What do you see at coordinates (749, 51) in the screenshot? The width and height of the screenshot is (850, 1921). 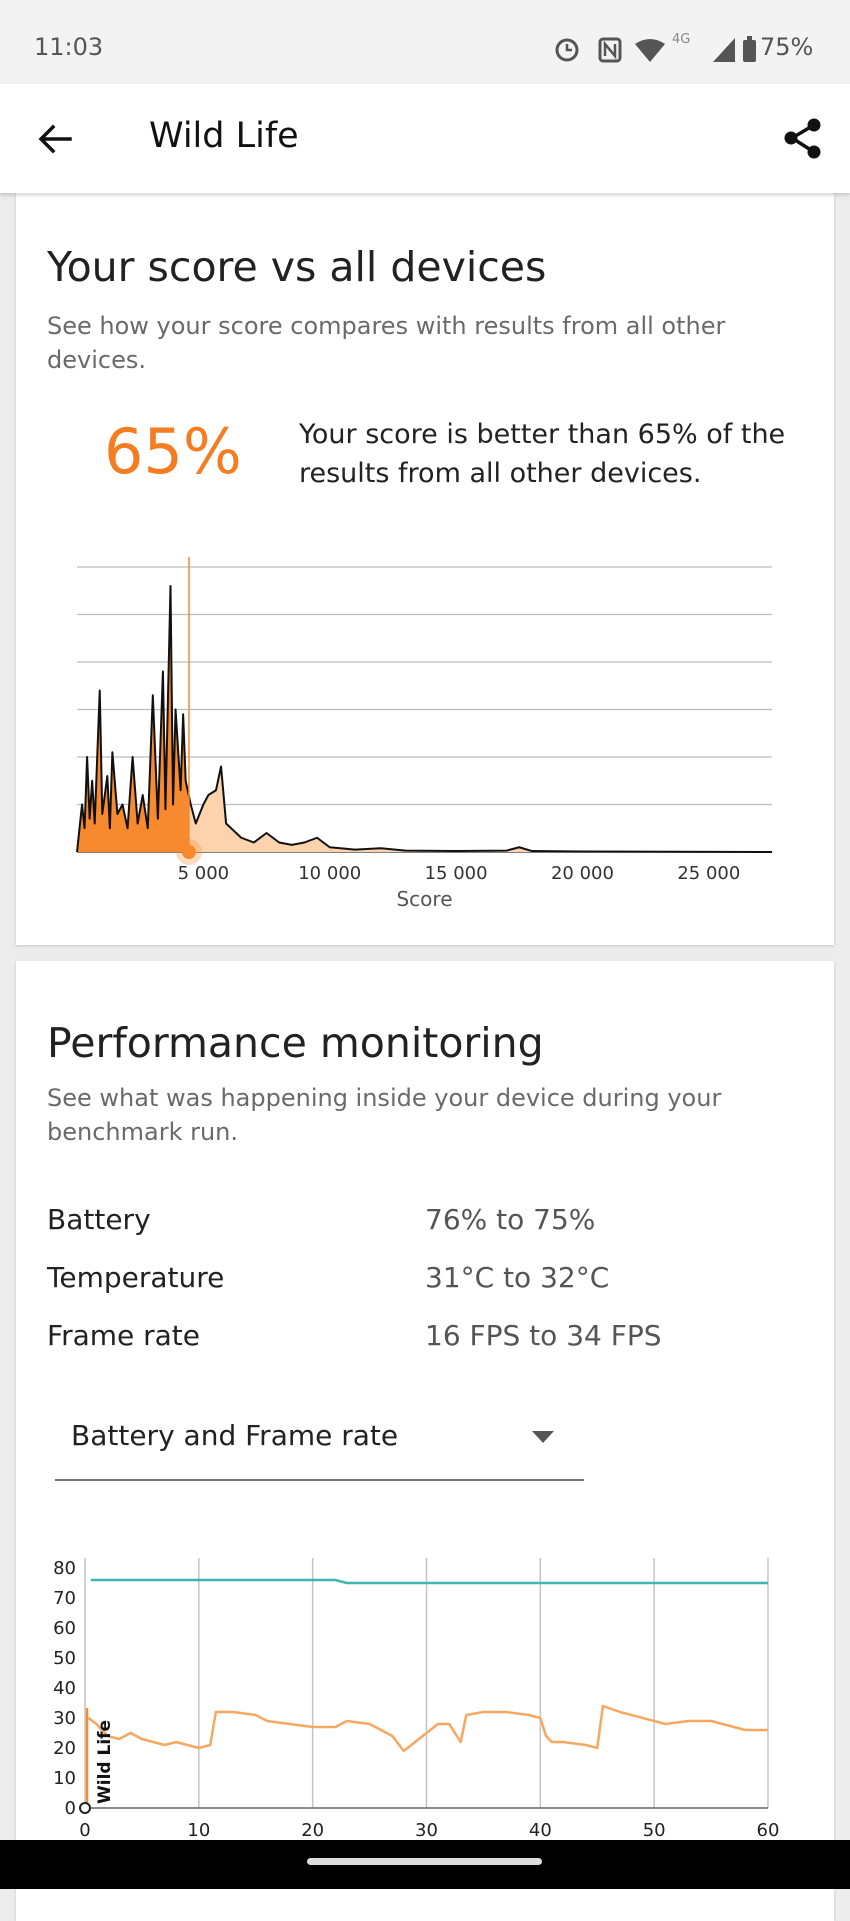 I see `battery-icon` at bounding box center [749, 51].